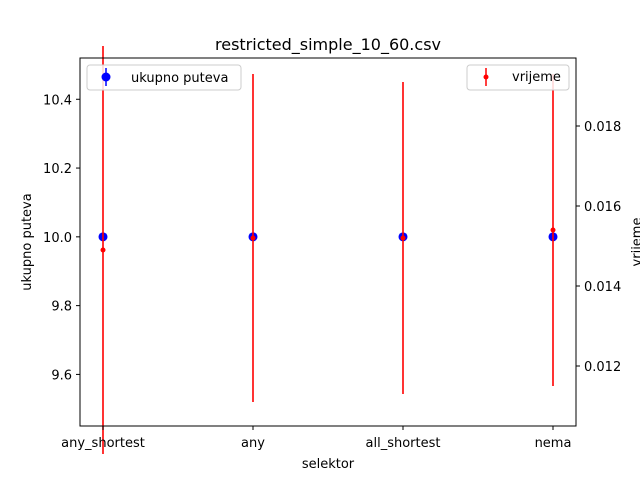  I want to click on x-axis-label: selektor, so click(328, 464).